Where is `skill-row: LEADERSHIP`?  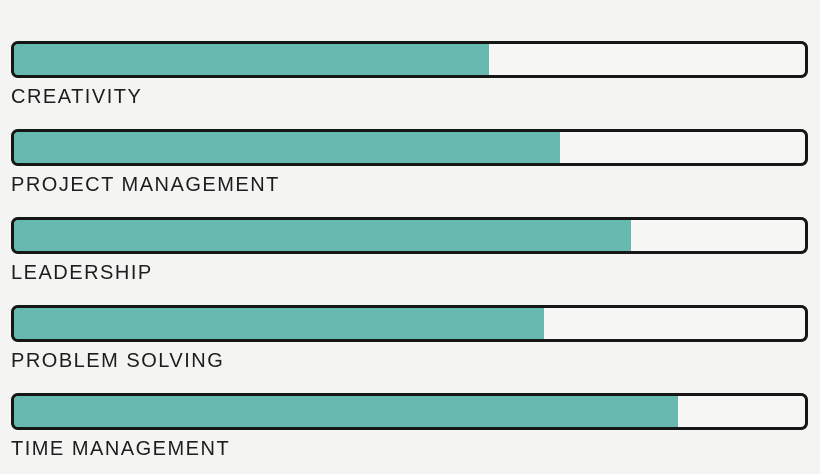 skill-row: LEADERSHIP is located at coordinates (409, 251).